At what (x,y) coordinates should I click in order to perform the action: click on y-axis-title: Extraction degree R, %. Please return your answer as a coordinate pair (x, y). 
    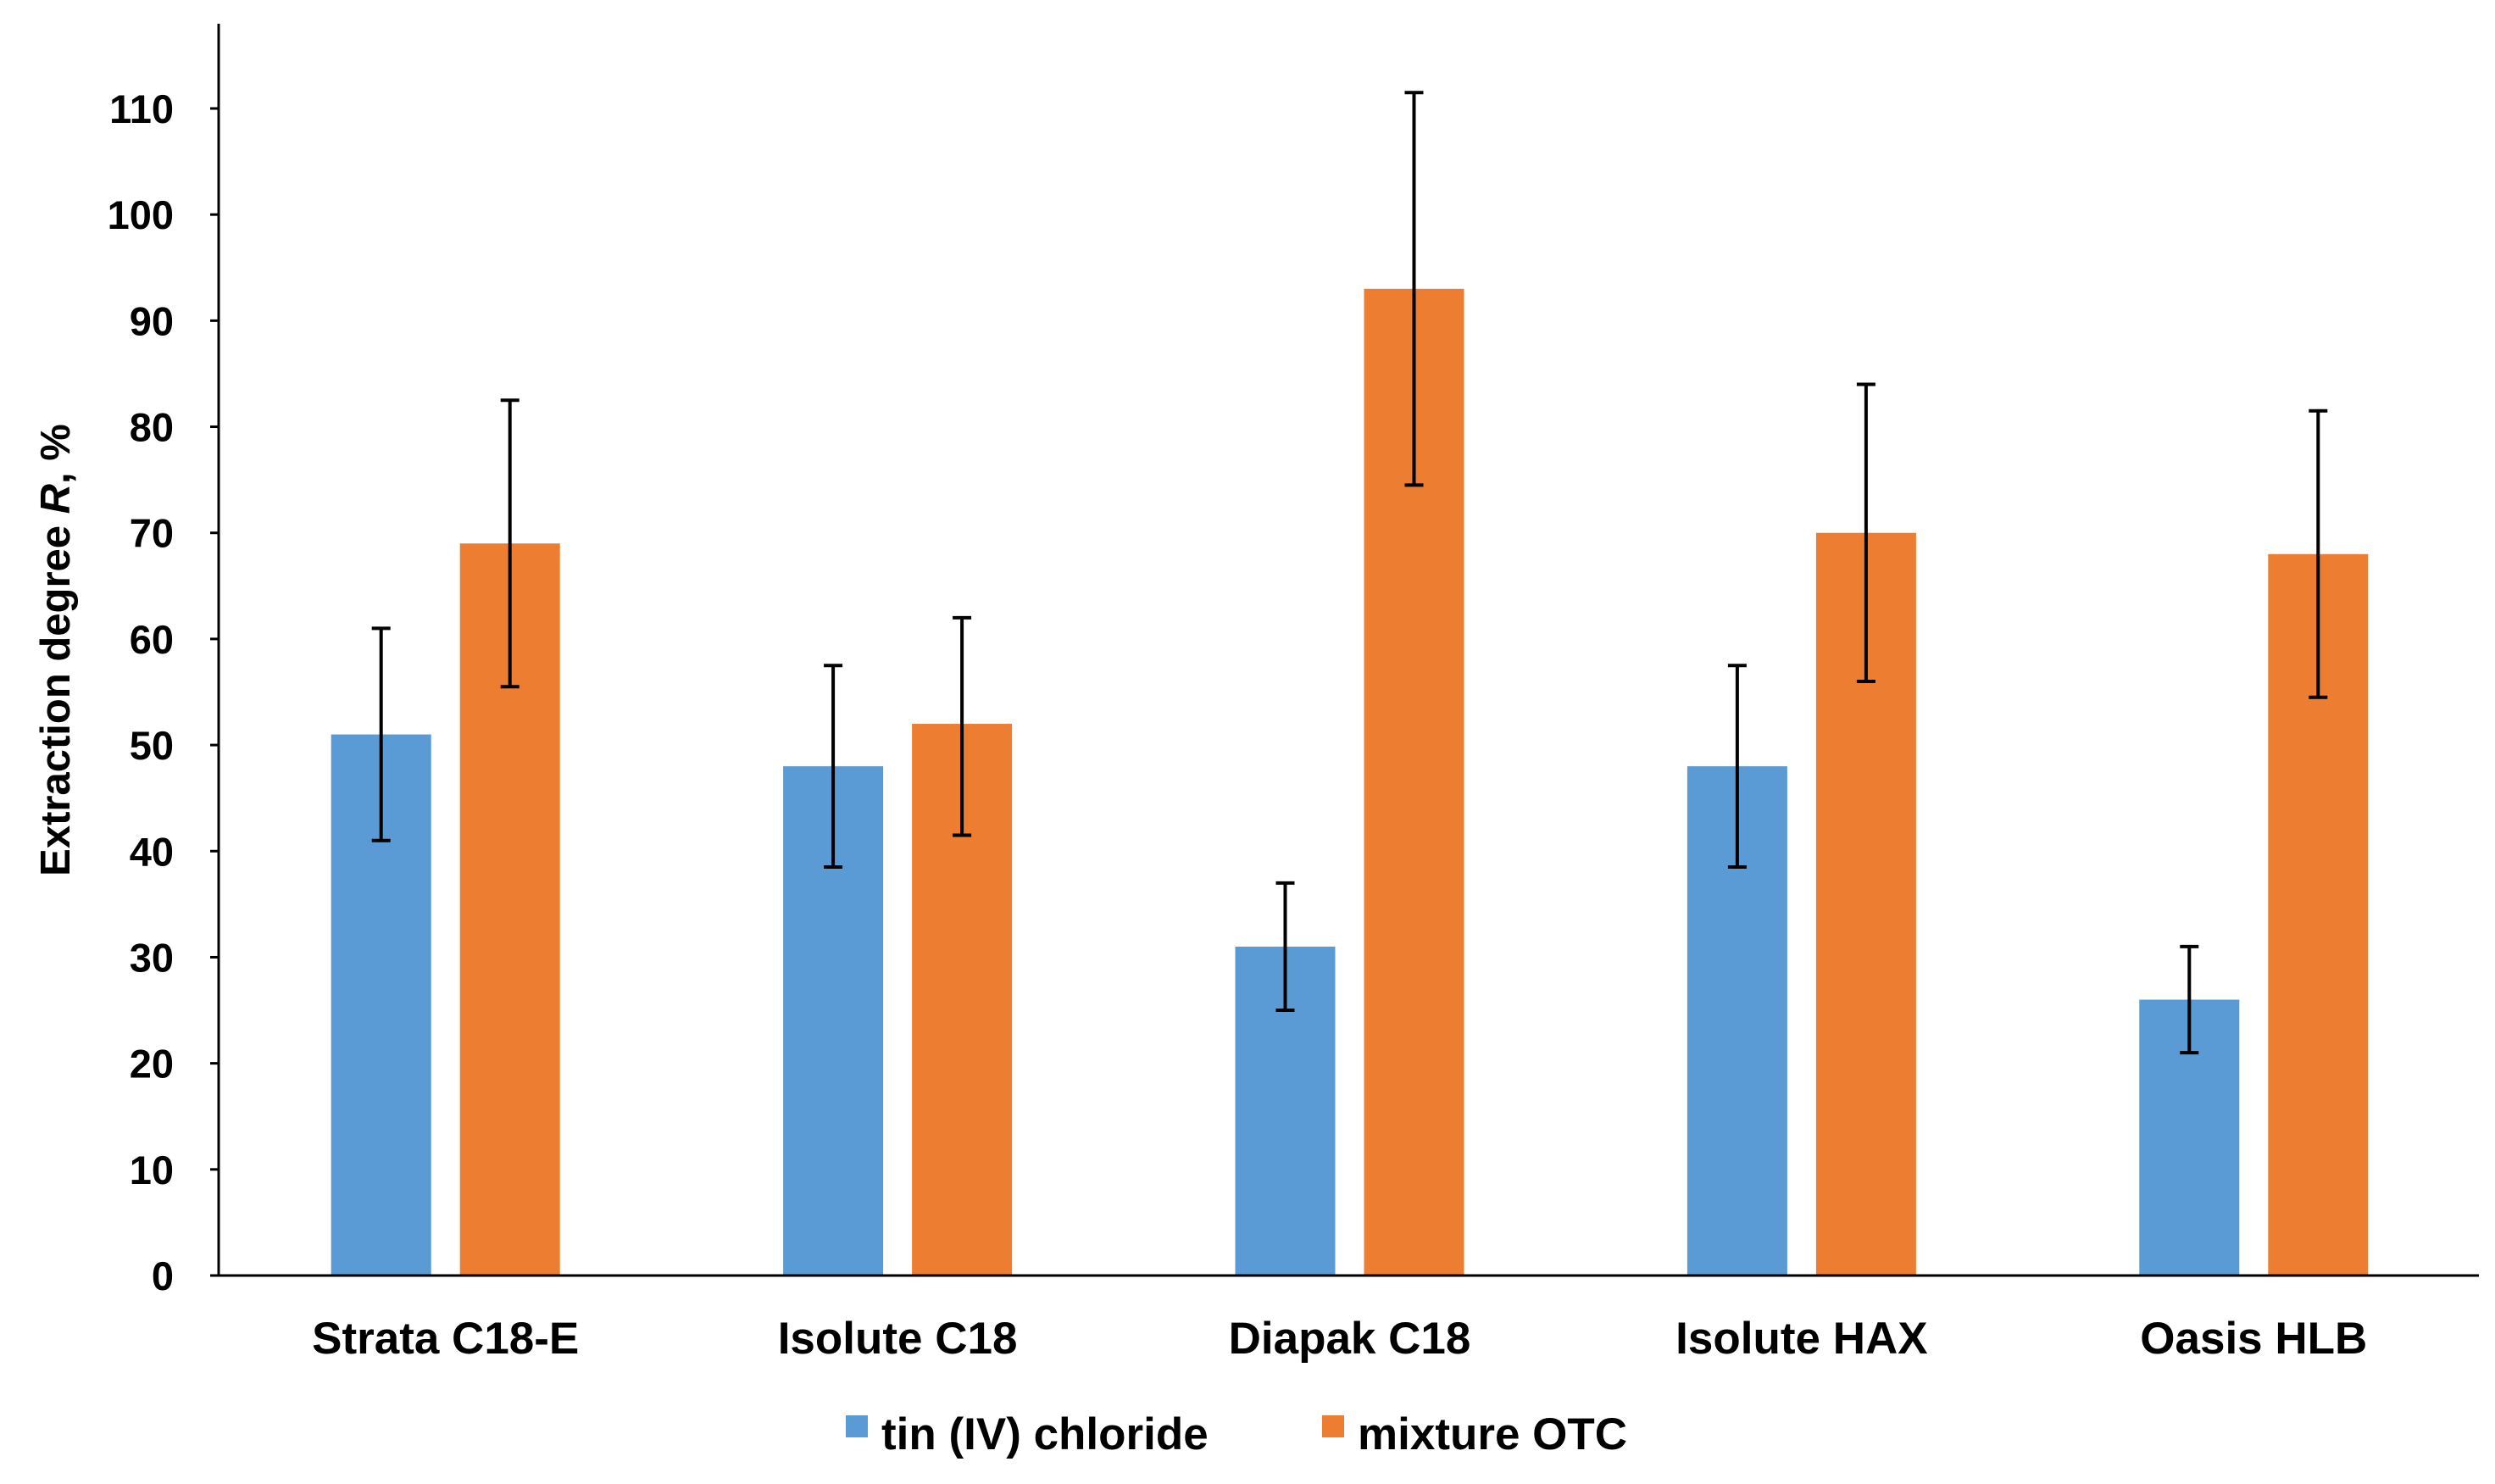
    Looking at the image, I should click on (56, 650).